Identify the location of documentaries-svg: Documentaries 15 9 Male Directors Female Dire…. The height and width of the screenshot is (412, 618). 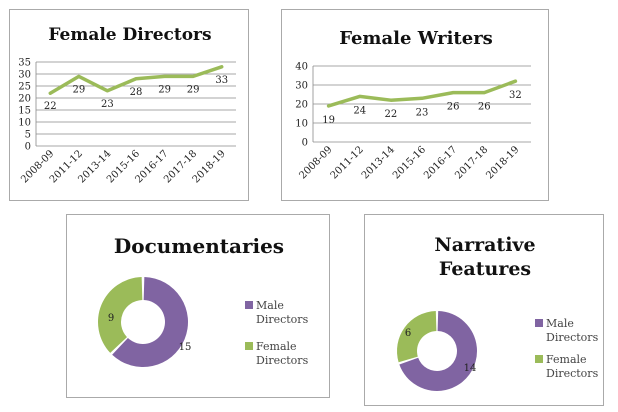
(203, 300).